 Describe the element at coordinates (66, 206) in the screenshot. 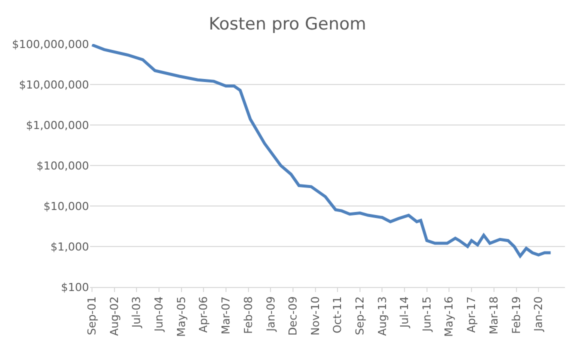

I see `y-tick-label: $10,000` at that location.